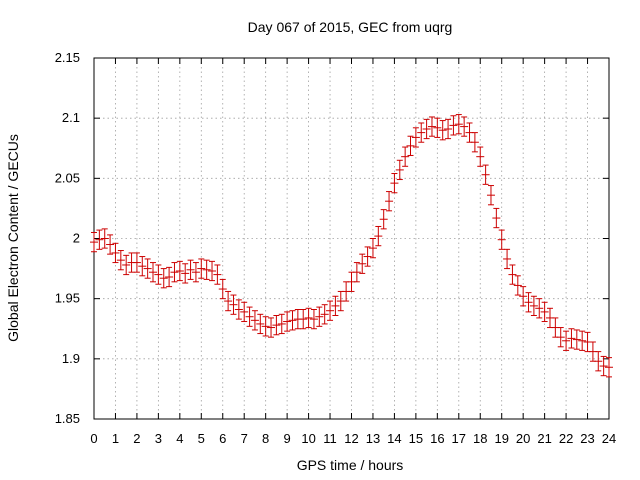 The image size is (640, 480). I want to click on y-tick-label: 2.1, so click(71, 117).